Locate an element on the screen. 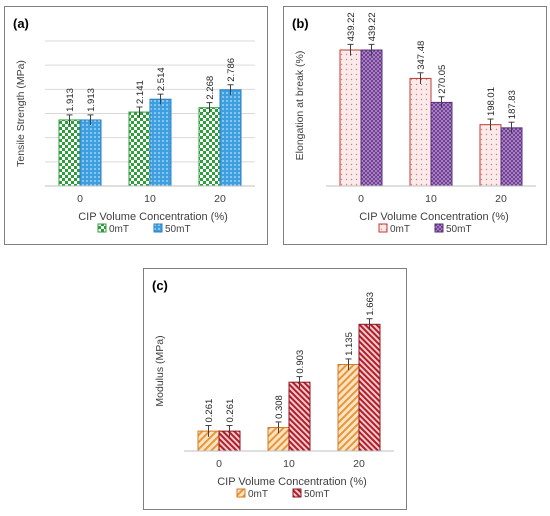 Image resolution: width=550 pixels, height=516 pixels. y-axis-label: Tensile Strength (MPa) is located at coordinates (21, 113).